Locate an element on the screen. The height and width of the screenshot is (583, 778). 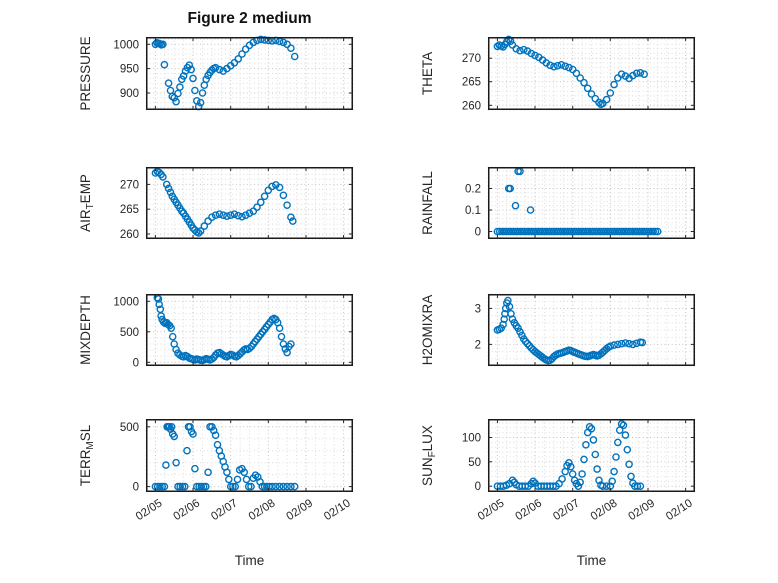
x-axis-label-left: Time is located at coordinates (249, 560).